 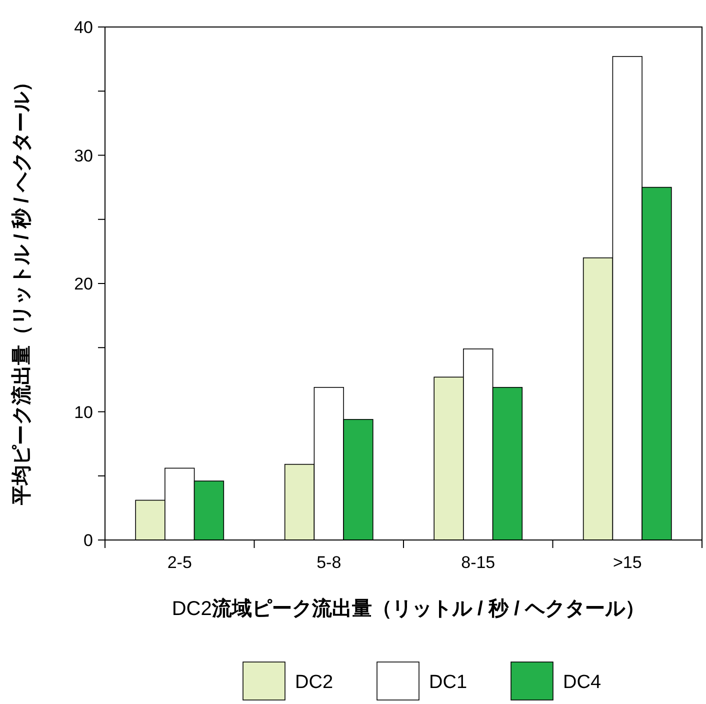 I want to click on y-tick-label: 0, so click(x=88, y=540).